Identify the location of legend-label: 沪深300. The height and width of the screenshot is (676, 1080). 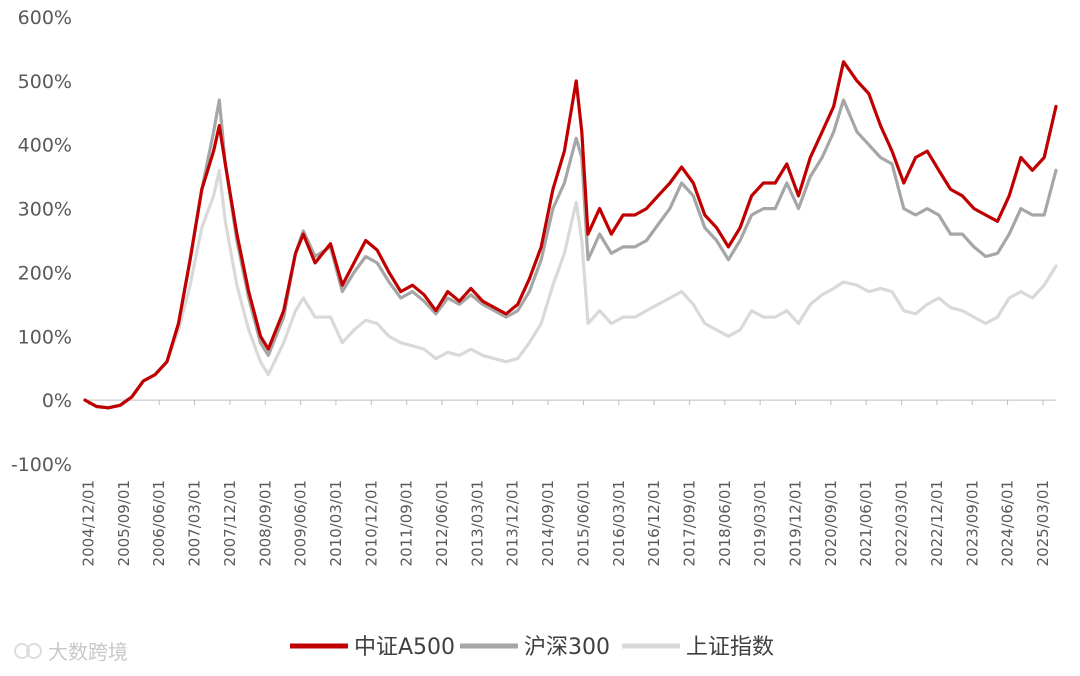
(567, 647).